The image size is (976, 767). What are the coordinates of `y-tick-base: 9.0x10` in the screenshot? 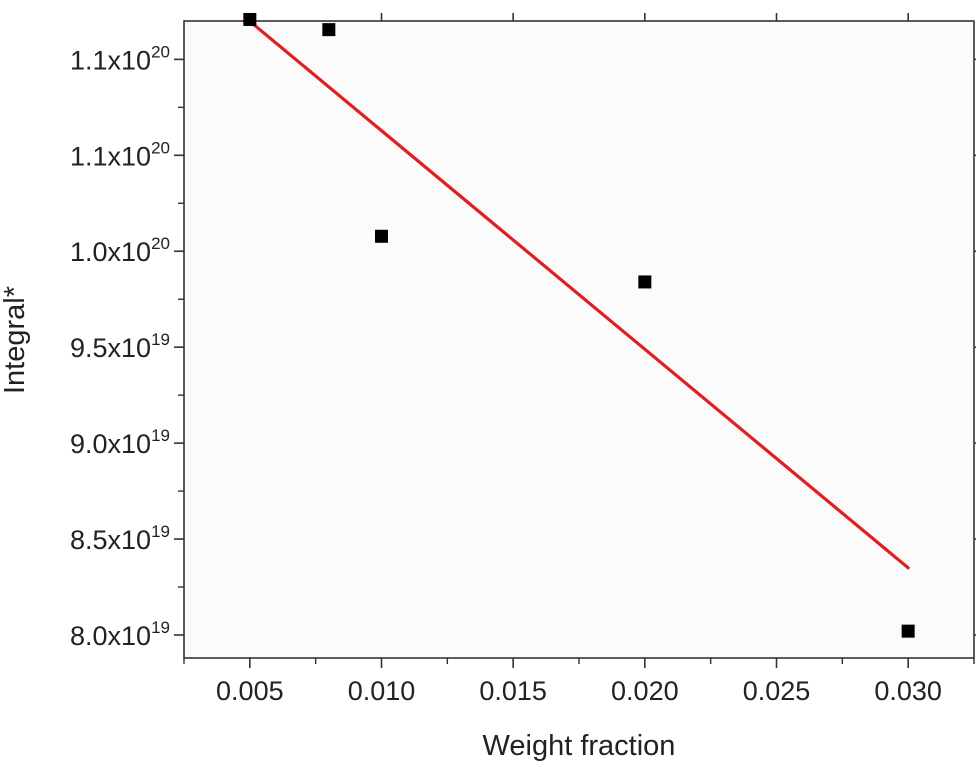 It's located at (110, 444).